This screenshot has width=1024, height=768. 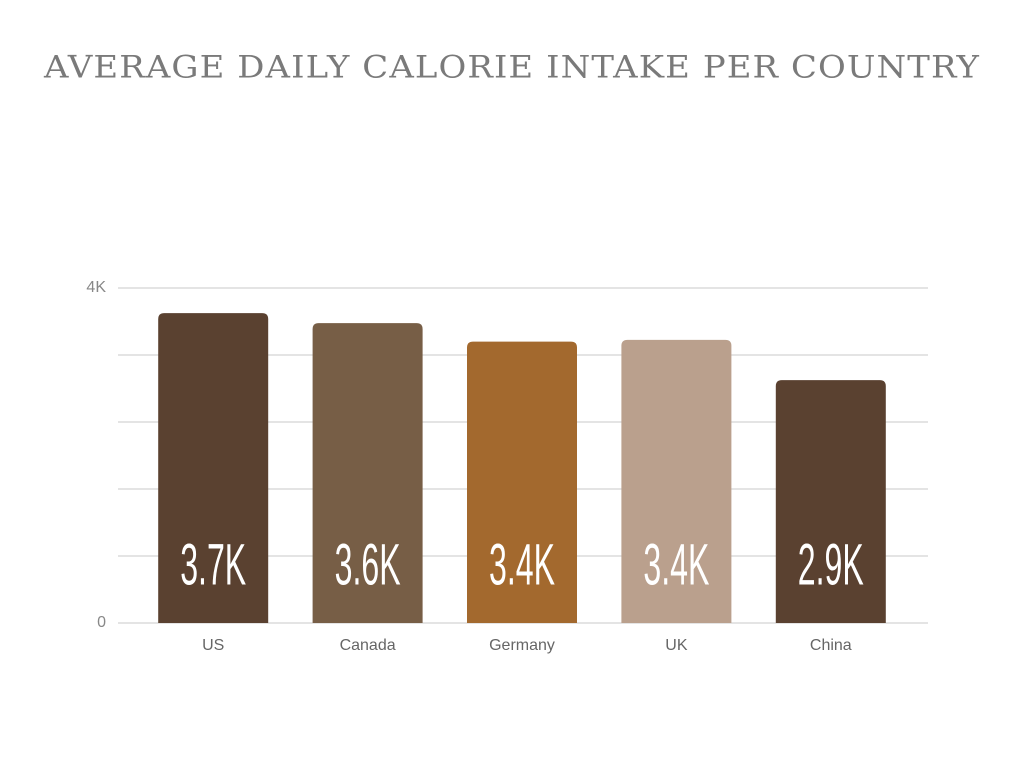 What do you see at coordinates (213, 645) in the screenshot?
I see `x-tick-label: US` at bounding box center [213, 645].